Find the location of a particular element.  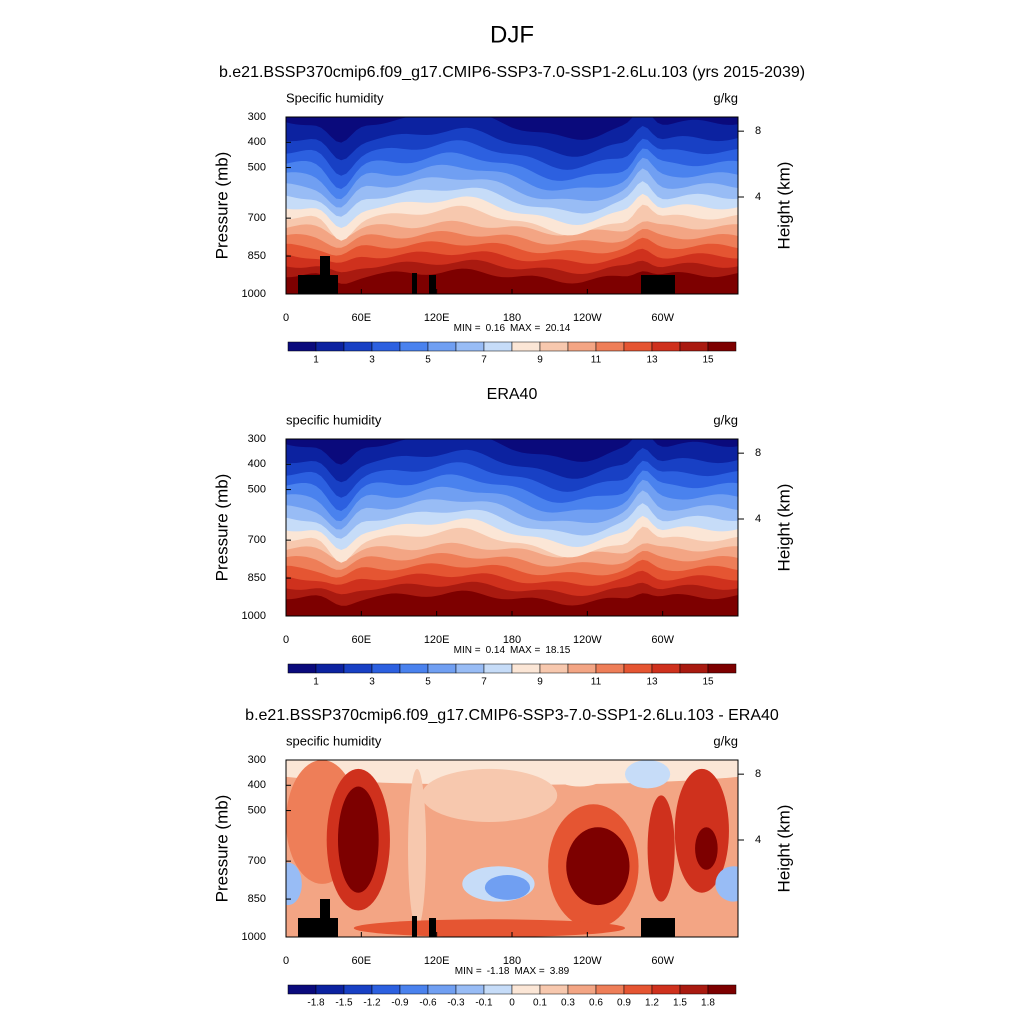

panel-title: ERA40 is located at coordinates (512, 394).